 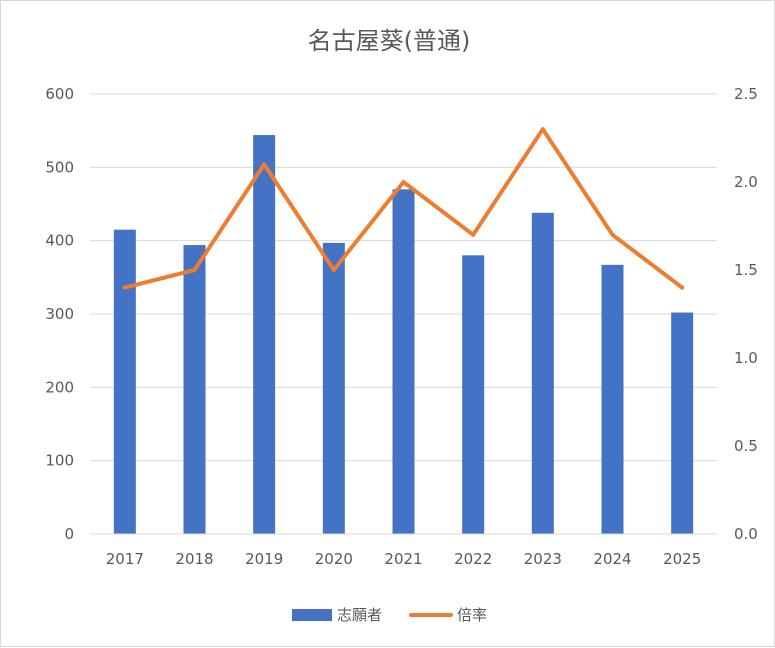 I want to click on ratio-point-2021, so click(x=403, y=182).